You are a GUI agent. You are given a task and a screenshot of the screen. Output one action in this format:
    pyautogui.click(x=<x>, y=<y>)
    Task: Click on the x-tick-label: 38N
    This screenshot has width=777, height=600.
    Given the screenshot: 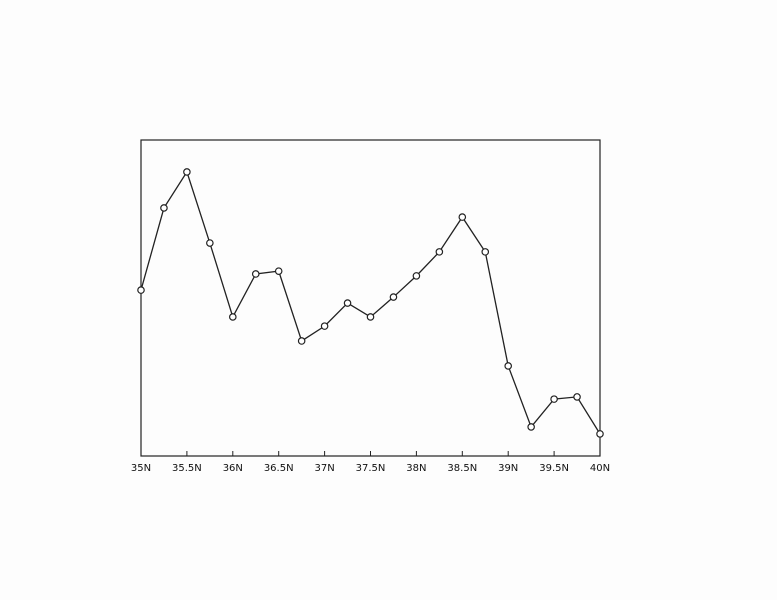 What is the action you would take?
    pyautogui.click(x=416, y=468)
    